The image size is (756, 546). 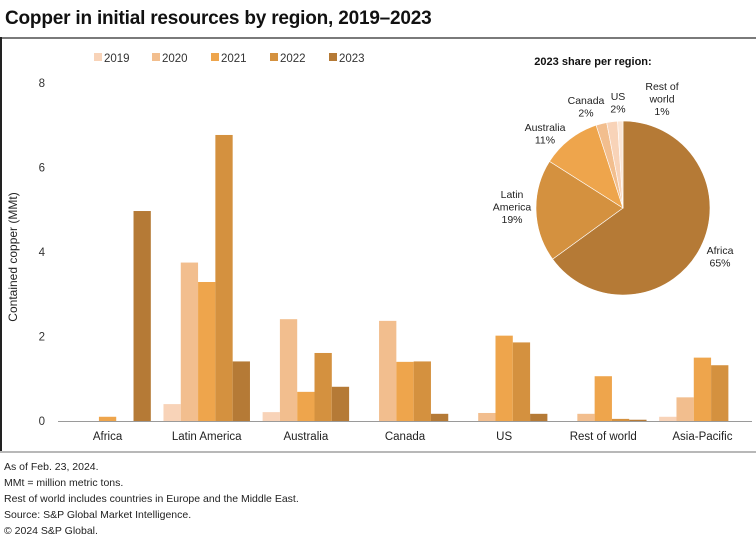 I want to click on frame-bottom-border, so click(x=378, y=452).